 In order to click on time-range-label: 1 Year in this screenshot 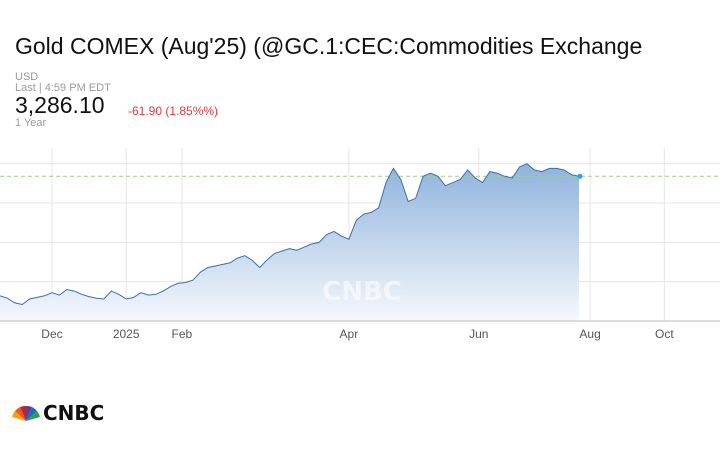, I will do `click(31, 123)`.